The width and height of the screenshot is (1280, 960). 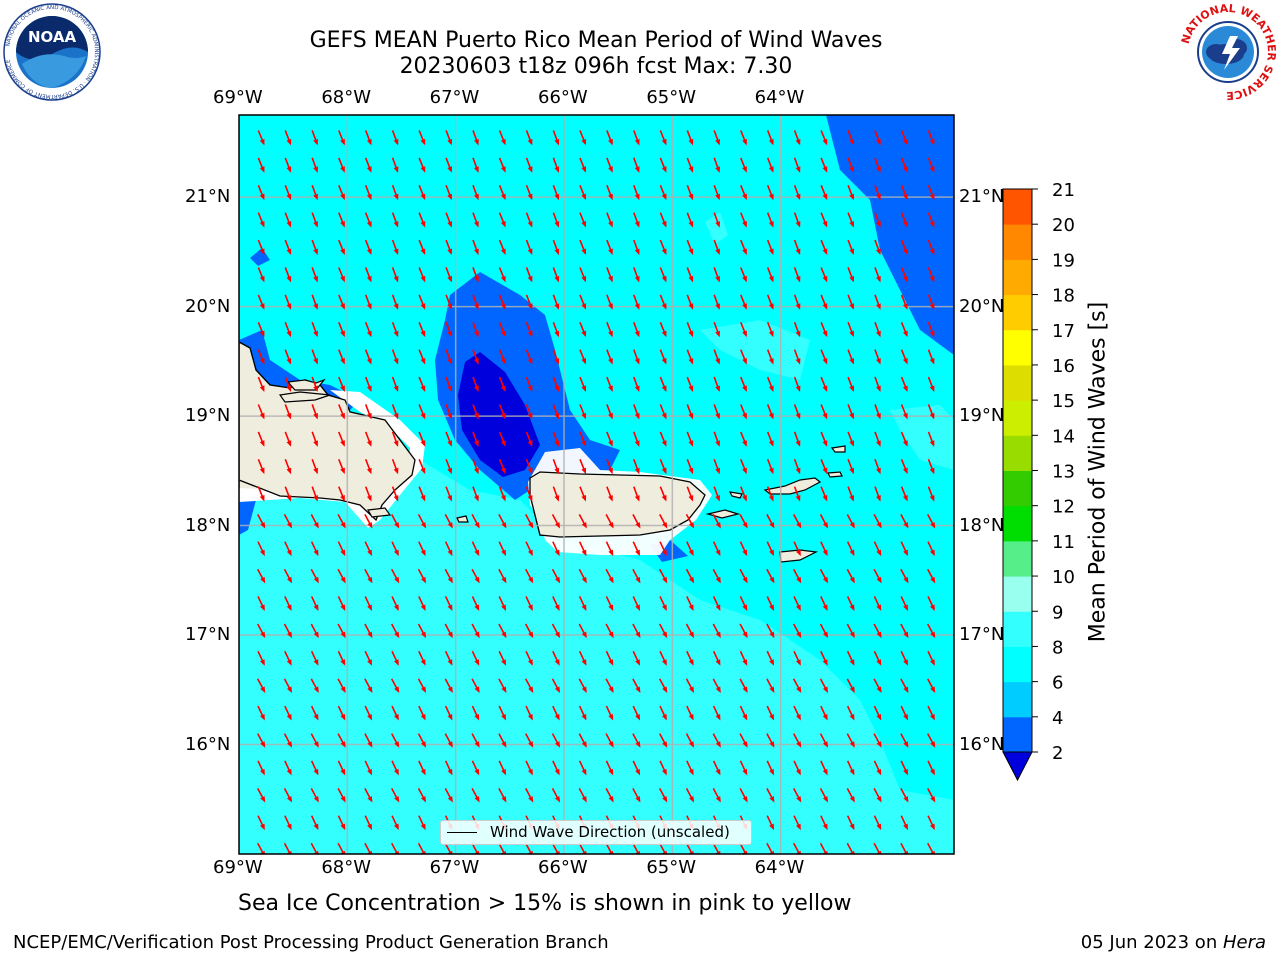 I want to click on mona-island, so click(x=462, y=519).